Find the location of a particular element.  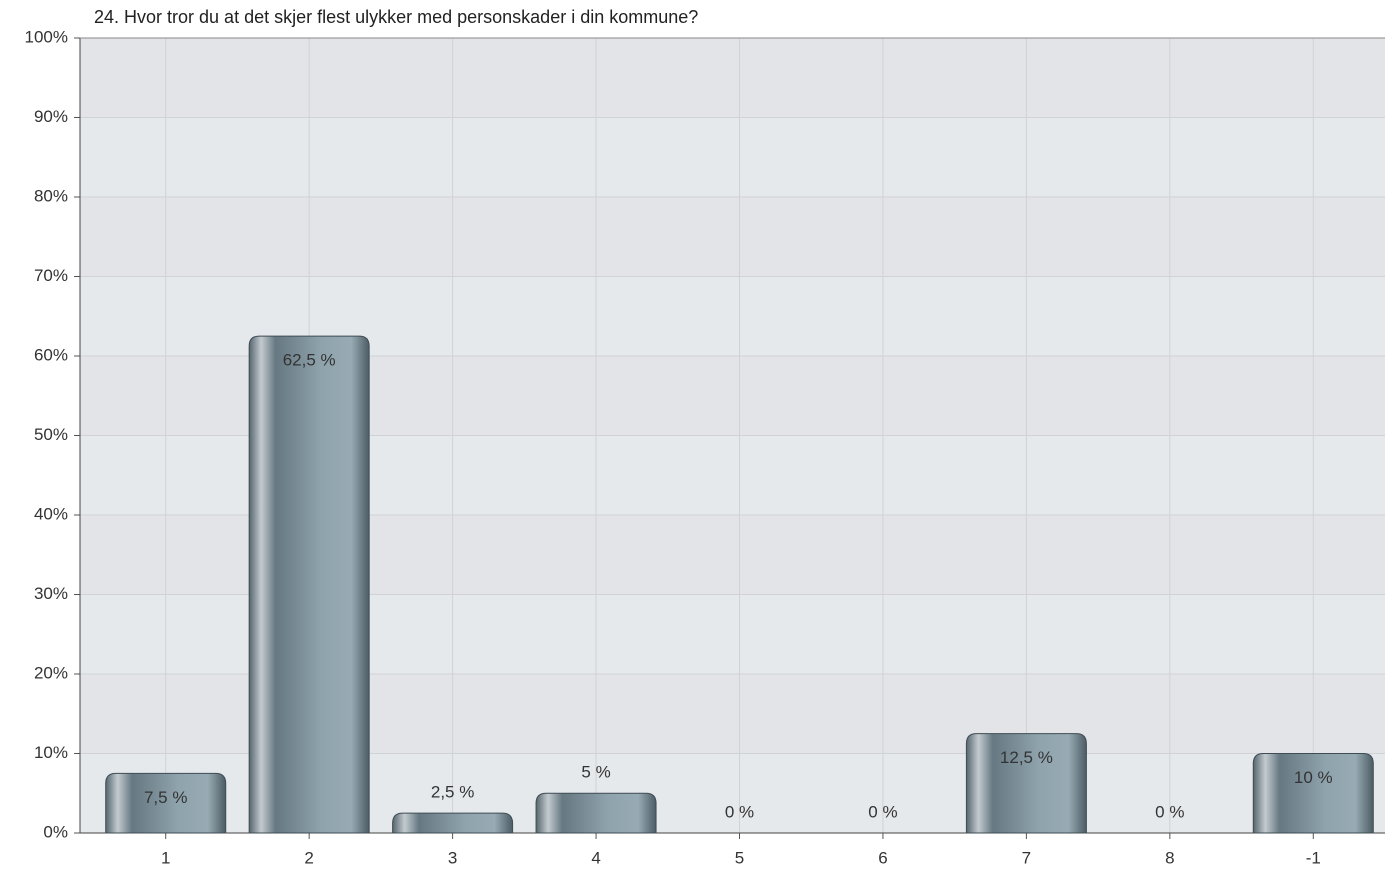

x-tick-label: 1 is located at coordinates (165, 857).